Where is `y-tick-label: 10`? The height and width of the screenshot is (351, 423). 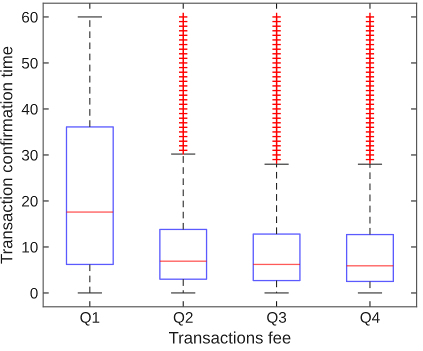
y-tick-label: 10 is located at coordinates (30, 247).